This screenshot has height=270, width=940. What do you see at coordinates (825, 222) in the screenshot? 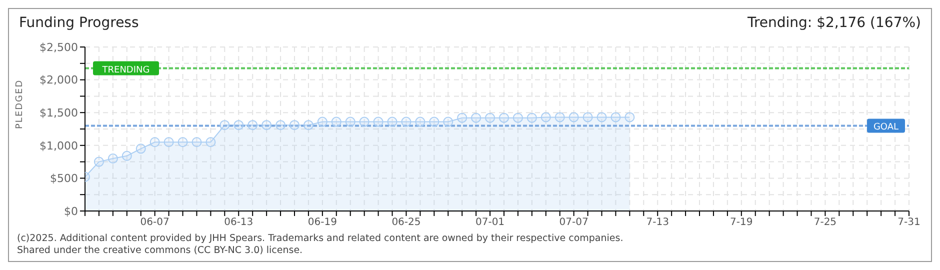
I see `x-tick-label: 7-25` at bounding box center [825, 222].